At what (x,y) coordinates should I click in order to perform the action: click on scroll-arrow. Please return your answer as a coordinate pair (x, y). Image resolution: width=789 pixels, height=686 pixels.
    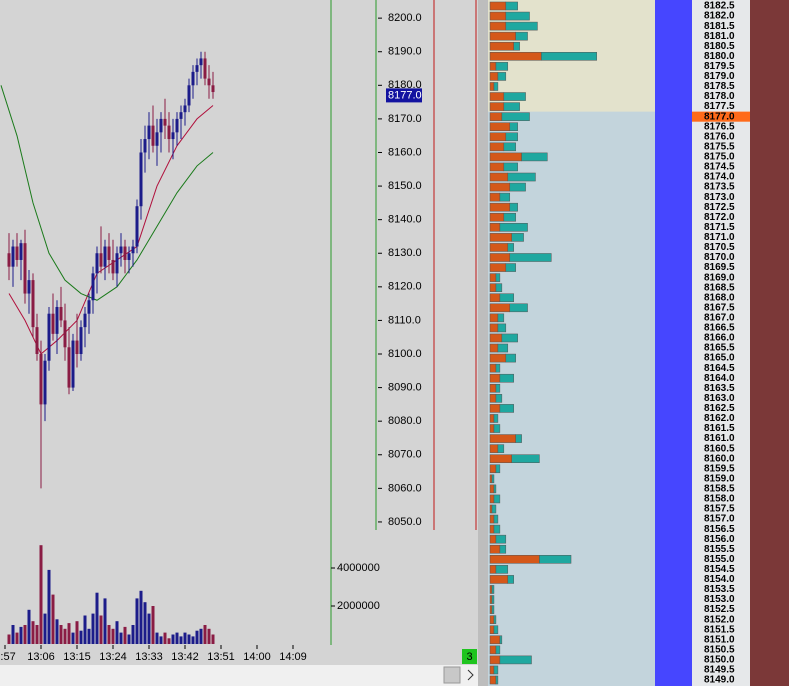
    Looking at the image, I should click on (470, 675).